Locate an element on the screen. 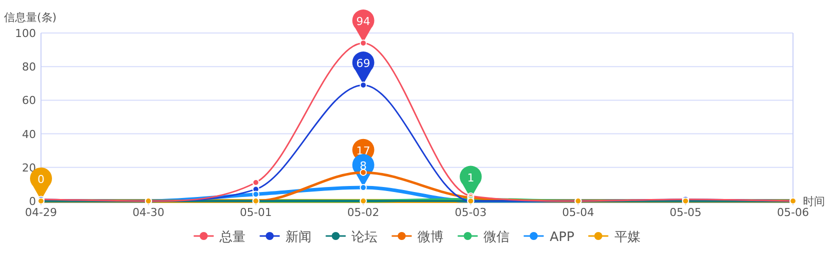  x-tick-label: 05-01 is located at coordinates (256, 212).